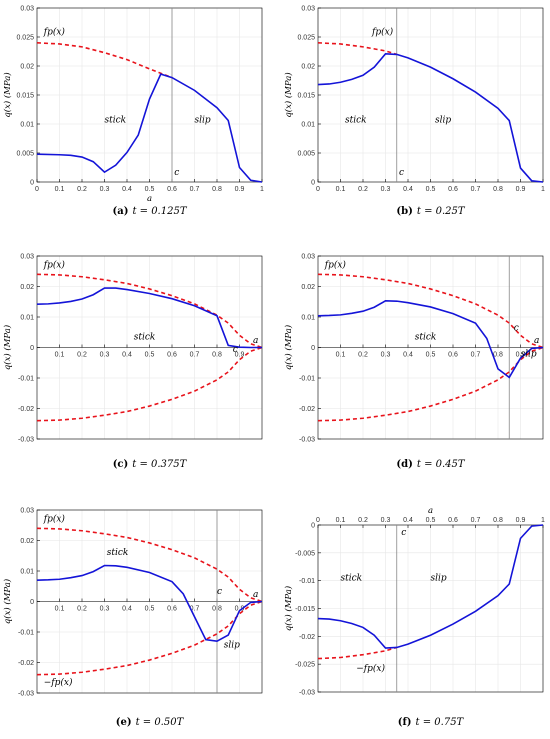 This screenshot has height=739, width=550. Describe the element at coordinates (405, 722) in the screenshot. I see `caption-label: (f)` at that location.